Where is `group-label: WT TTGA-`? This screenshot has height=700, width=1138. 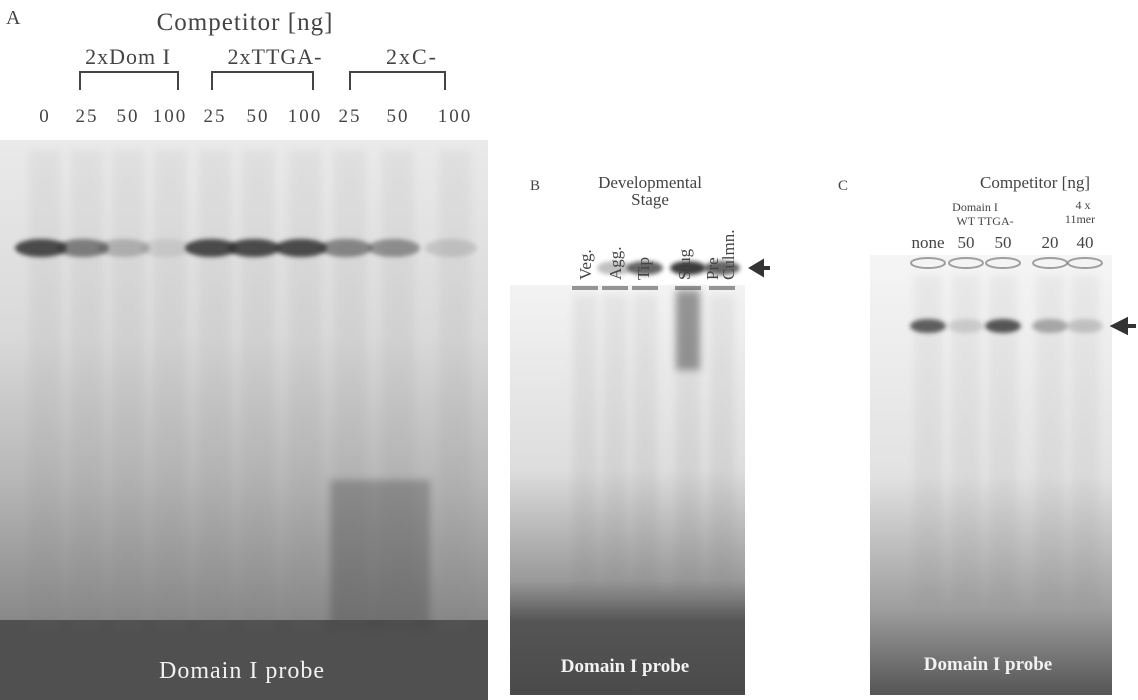 group-label: WT TTGA- is located at coordinates (984, 221).